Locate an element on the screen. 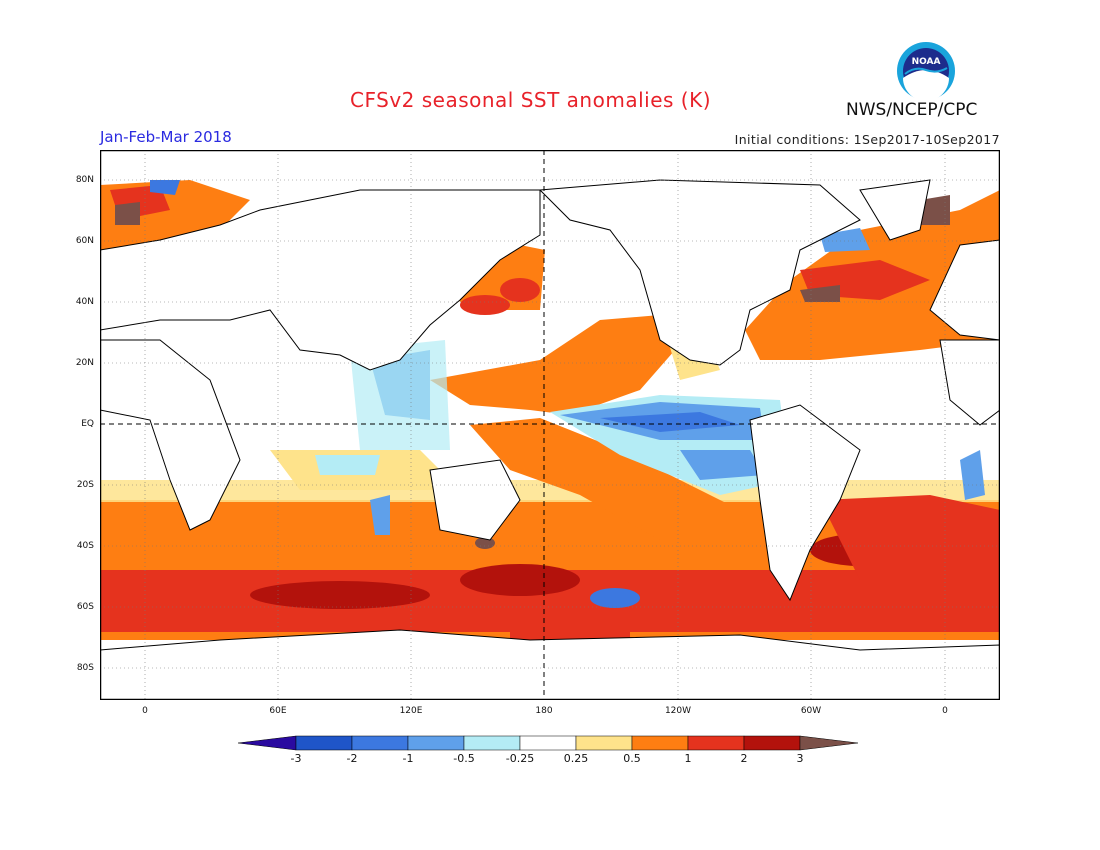 The image size is (1100, 850). greenland is located at coordinates (895, 210).